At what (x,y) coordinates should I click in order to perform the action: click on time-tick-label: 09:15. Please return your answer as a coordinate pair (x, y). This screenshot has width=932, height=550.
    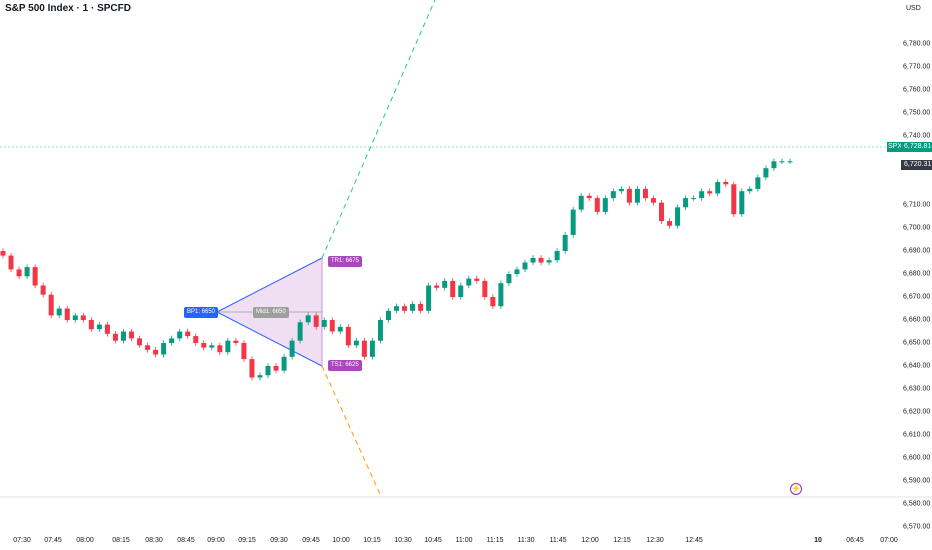
    Looking at the image, I should click on (247, 540).